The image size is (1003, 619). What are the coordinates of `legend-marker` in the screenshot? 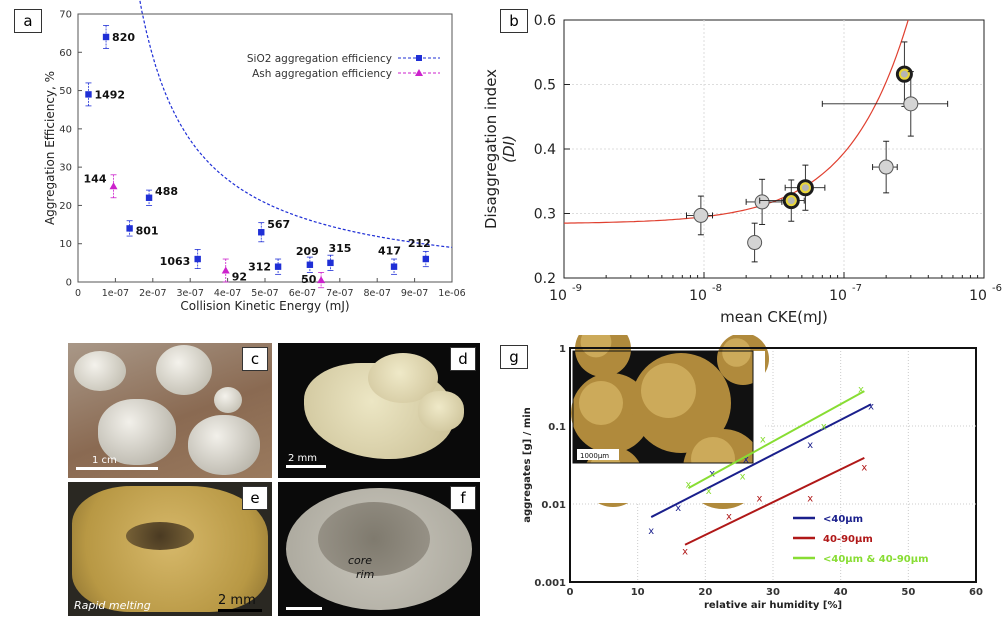 It's located at (419, 58).